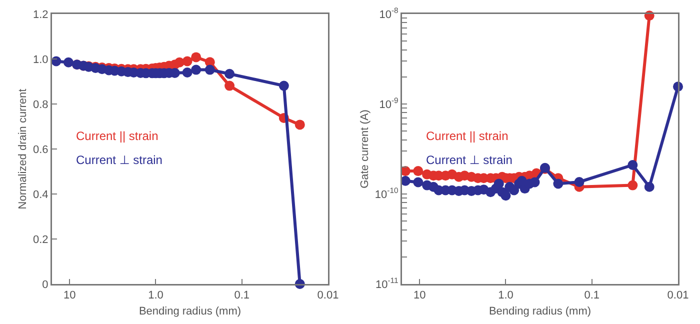 The width and height of the screenshot is (700, 324). Describe the element at coordinates (40, 104) in the screenshot. I see `y-tick-label: 0.8` at that location.